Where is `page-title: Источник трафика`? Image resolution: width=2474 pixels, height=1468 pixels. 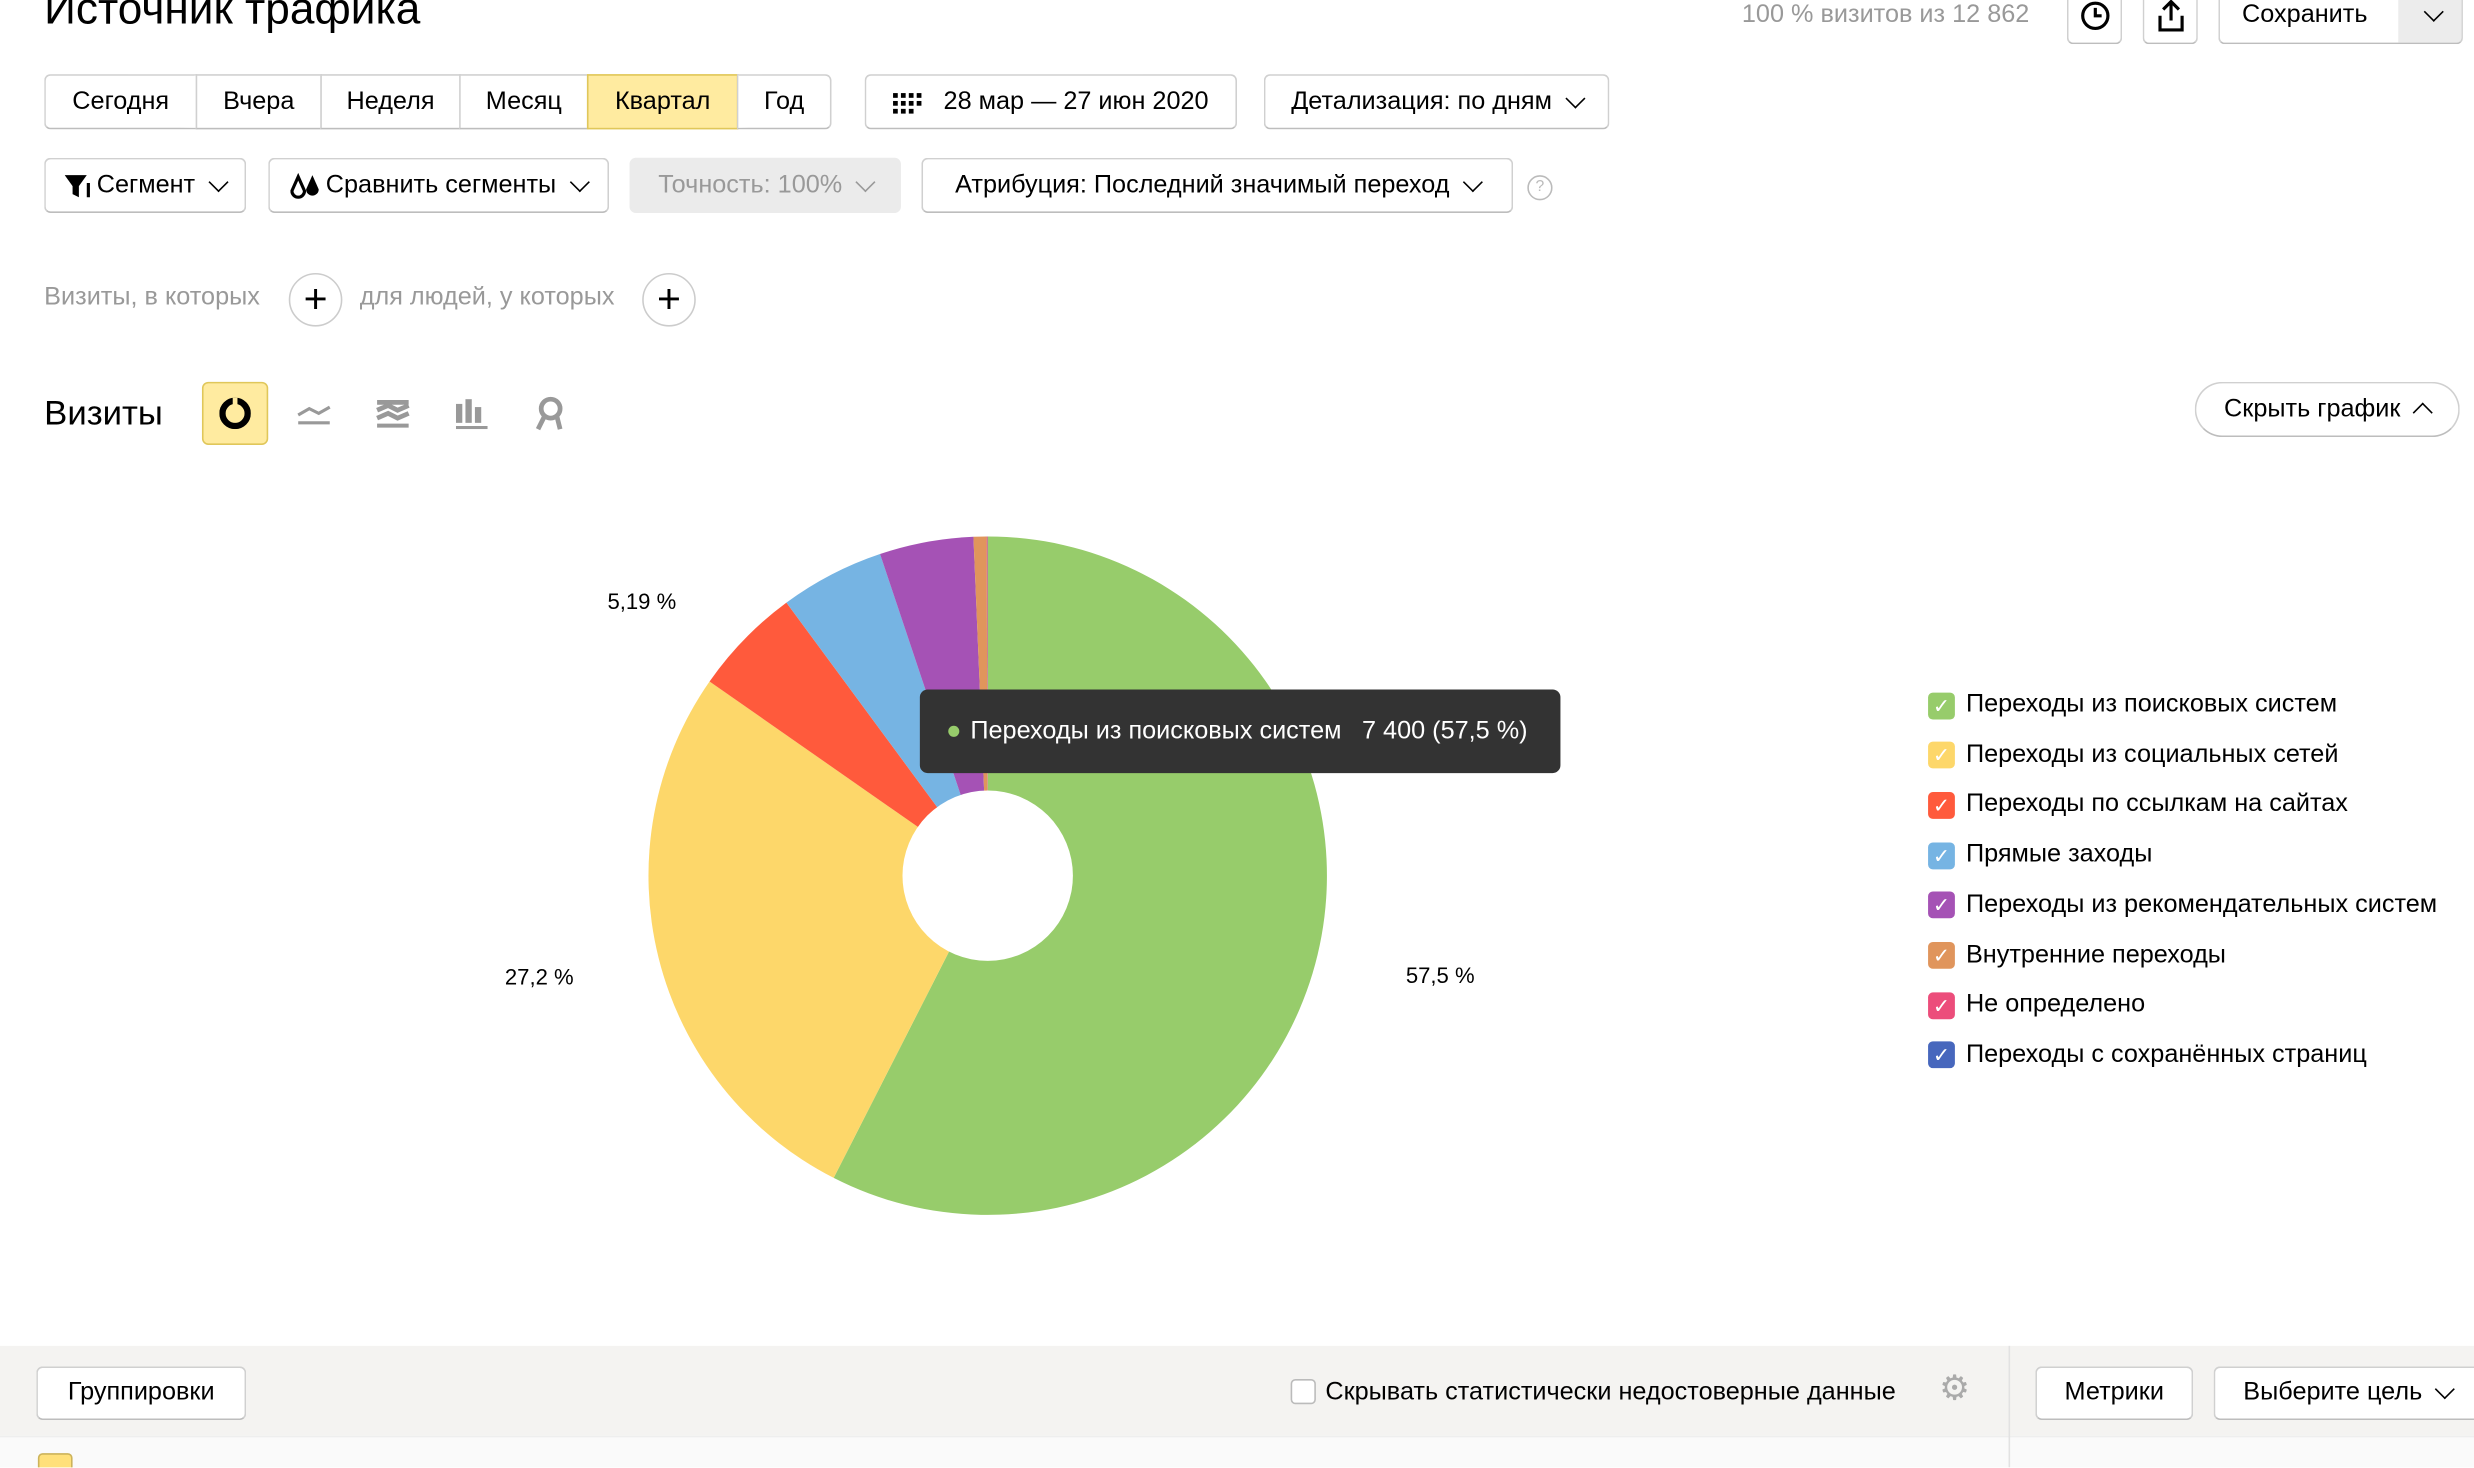
page-title: Источник трафика is located at coordinates (232, 17).